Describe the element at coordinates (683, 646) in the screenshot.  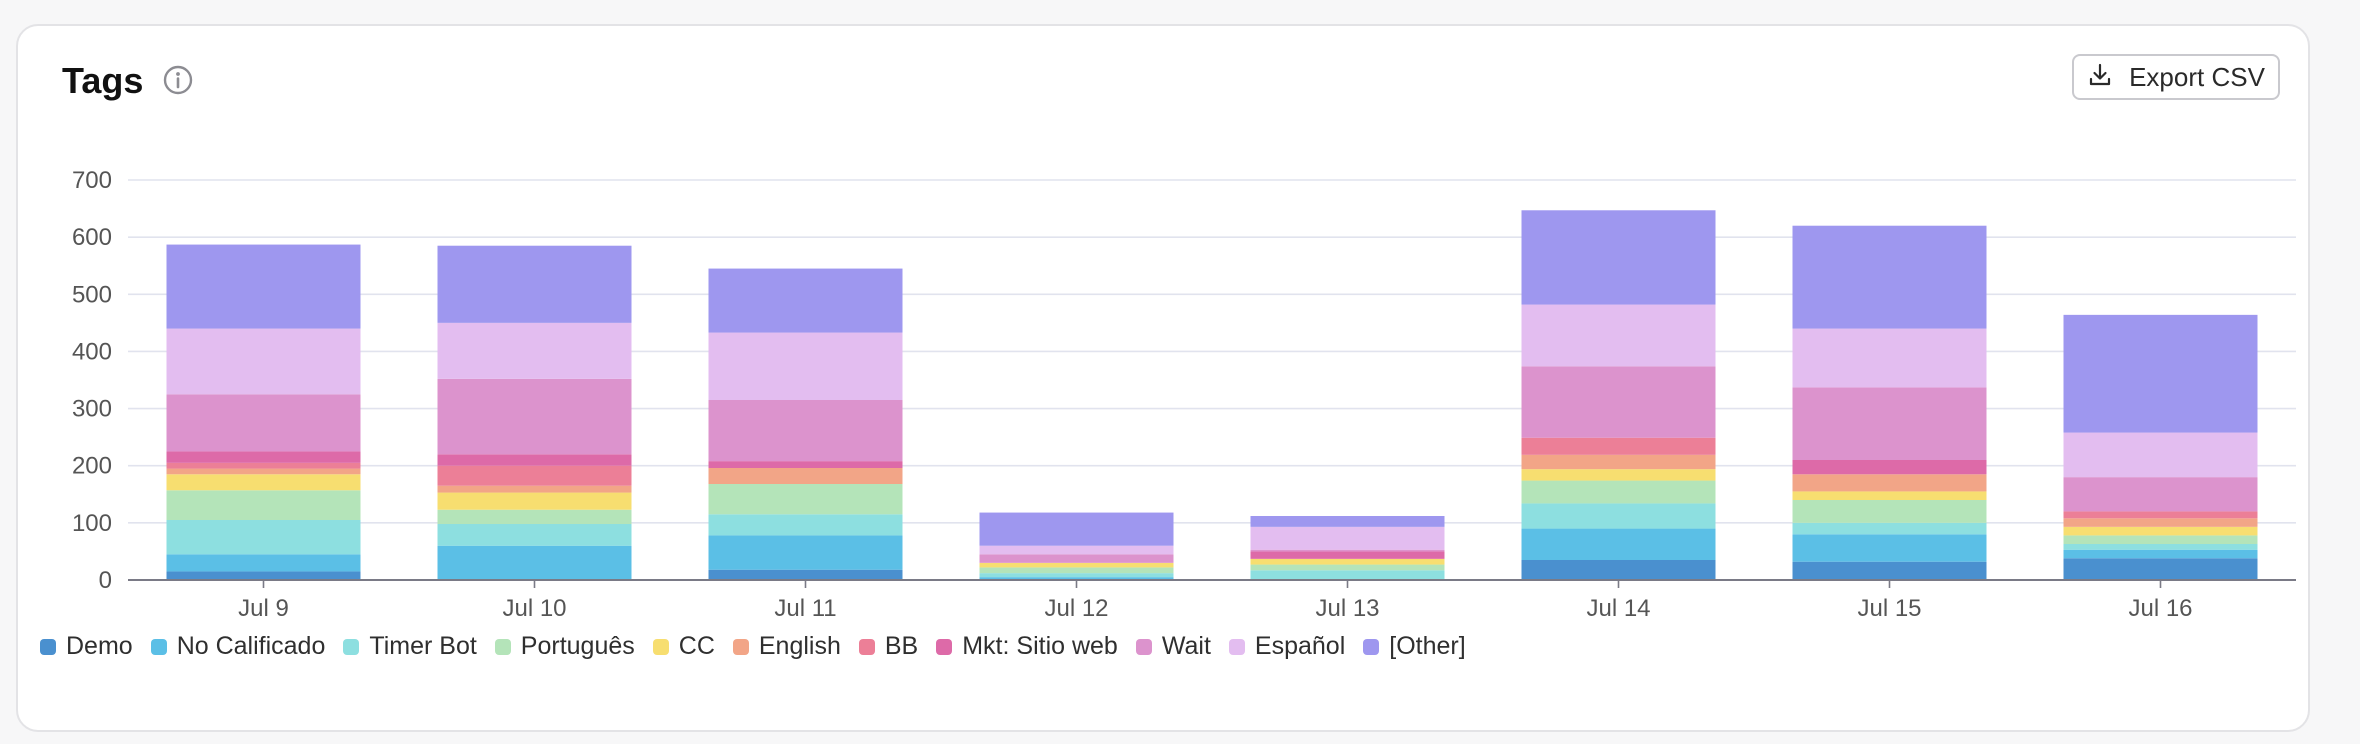
I see `legend-item: CC` at that location.